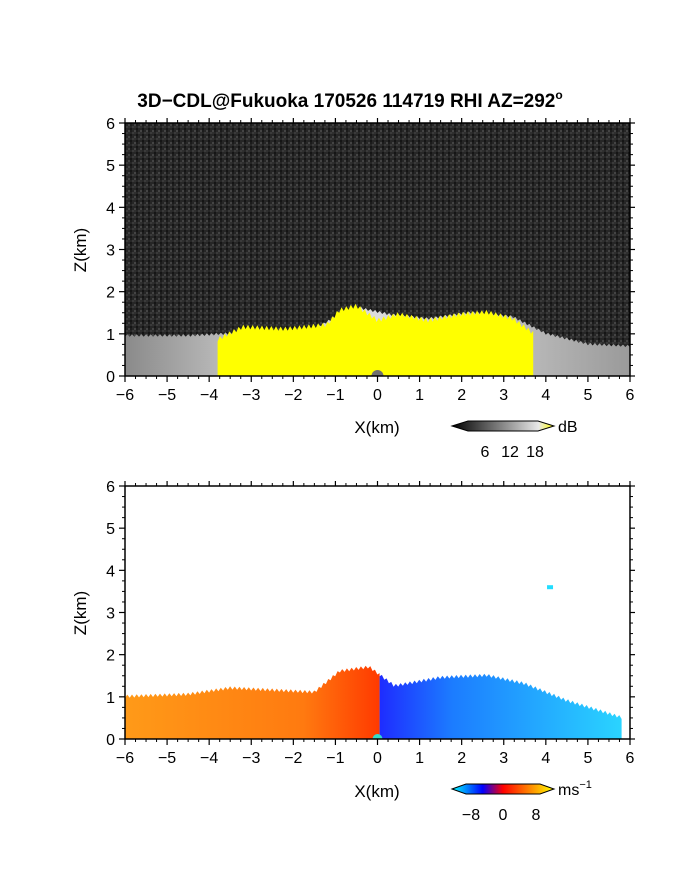  Describe the element at coordinates (80, 250) in the screenshot. I see `top-y-axis-label: Z(km)` at that location.